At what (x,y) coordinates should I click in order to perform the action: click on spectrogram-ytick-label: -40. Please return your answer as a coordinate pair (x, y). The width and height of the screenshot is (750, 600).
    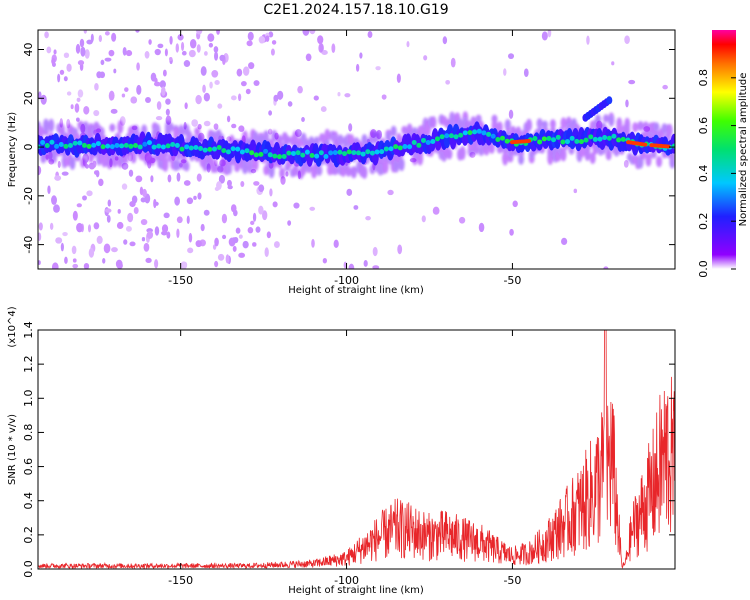
    Looking at the image, I should click on (28, 245).